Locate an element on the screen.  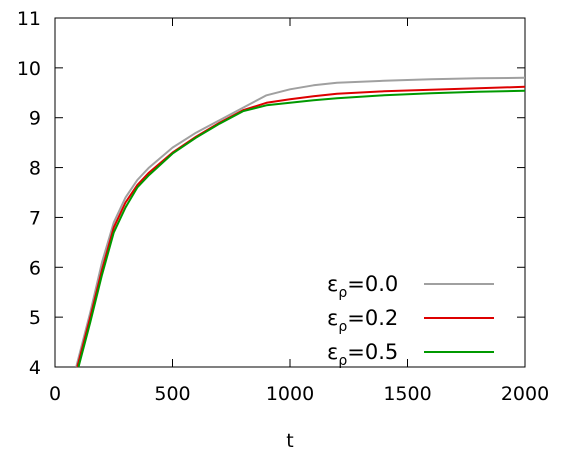
y-tick-label: 4 is located at coordinates (35, 368).